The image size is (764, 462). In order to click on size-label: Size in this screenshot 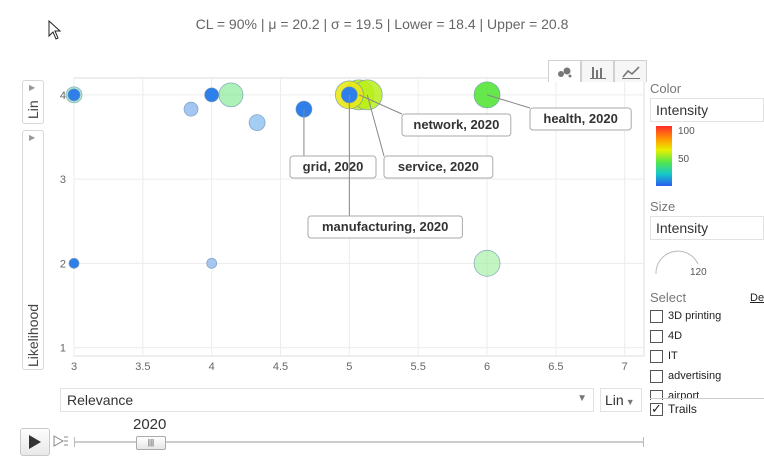, I will do `click(663, 206)`.